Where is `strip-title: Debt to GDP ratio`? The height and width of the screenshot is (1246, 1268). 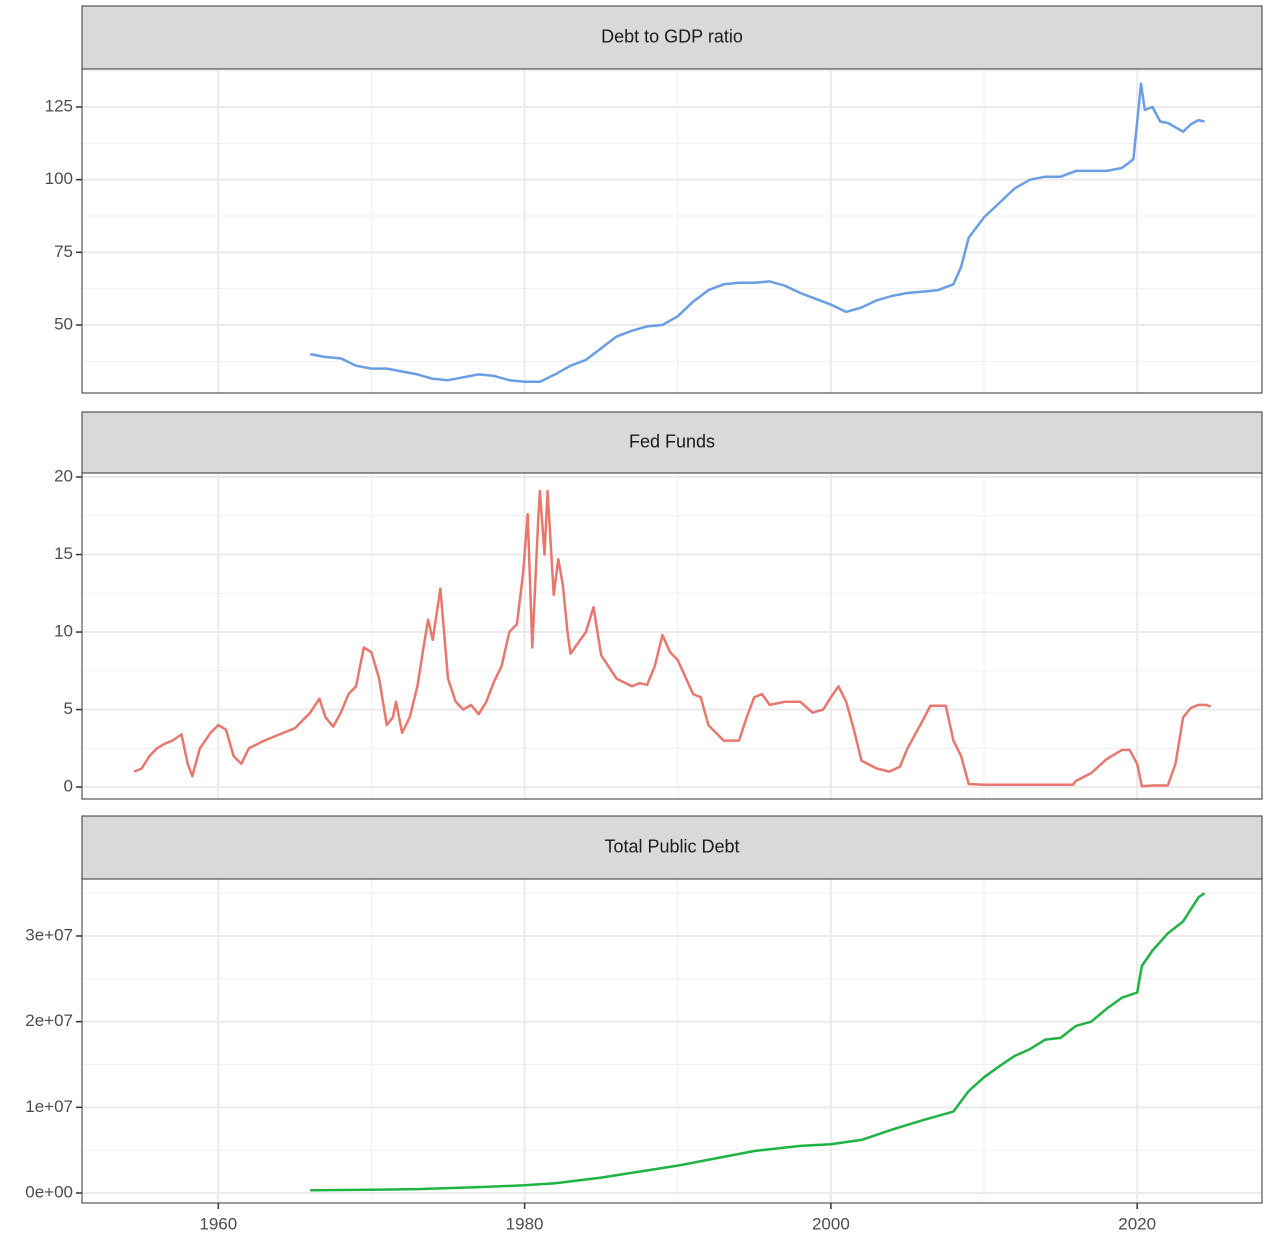 strip-title: Debt to GDP ratio is located at coordinates (672, 36).